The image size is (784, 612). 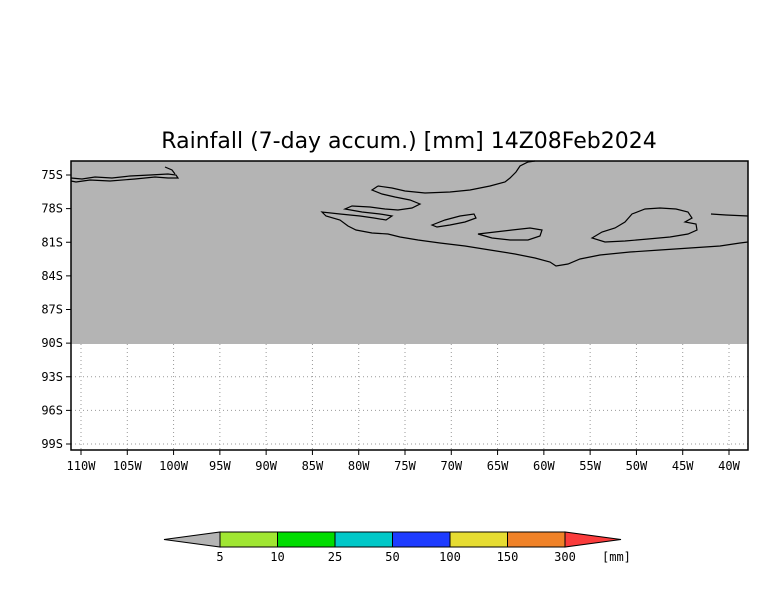 I want to click on colorbar: 5 10 25 50 100 150 300, so click(x=392, y=547).